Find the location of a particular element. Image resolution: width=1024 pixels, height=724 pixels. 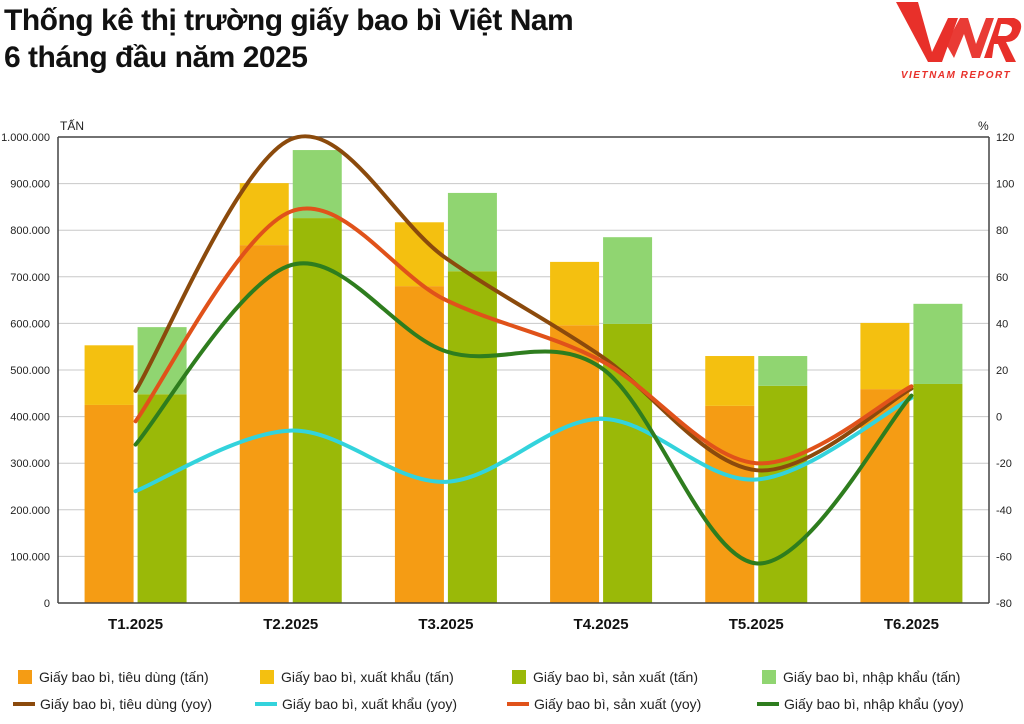

x-tick-label: T1.2025 is located at coordinates (135, 624).